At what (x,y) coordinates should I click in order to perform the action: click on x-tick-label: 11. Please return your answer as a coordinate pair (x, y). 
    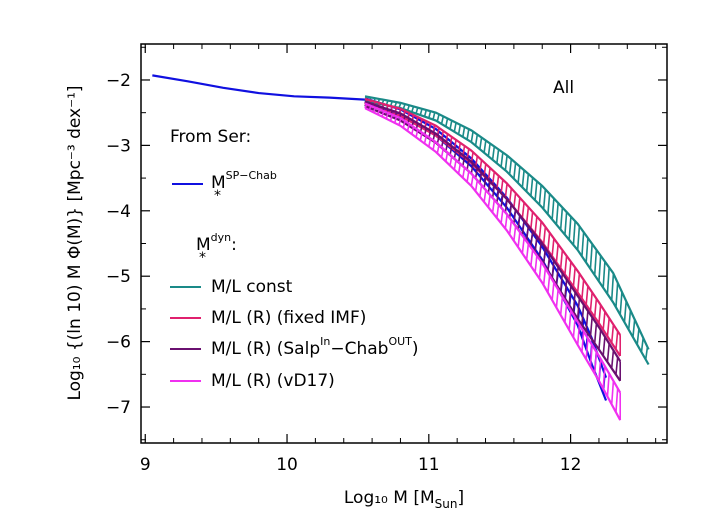
    Looking at the image, I should click on (429, 465).